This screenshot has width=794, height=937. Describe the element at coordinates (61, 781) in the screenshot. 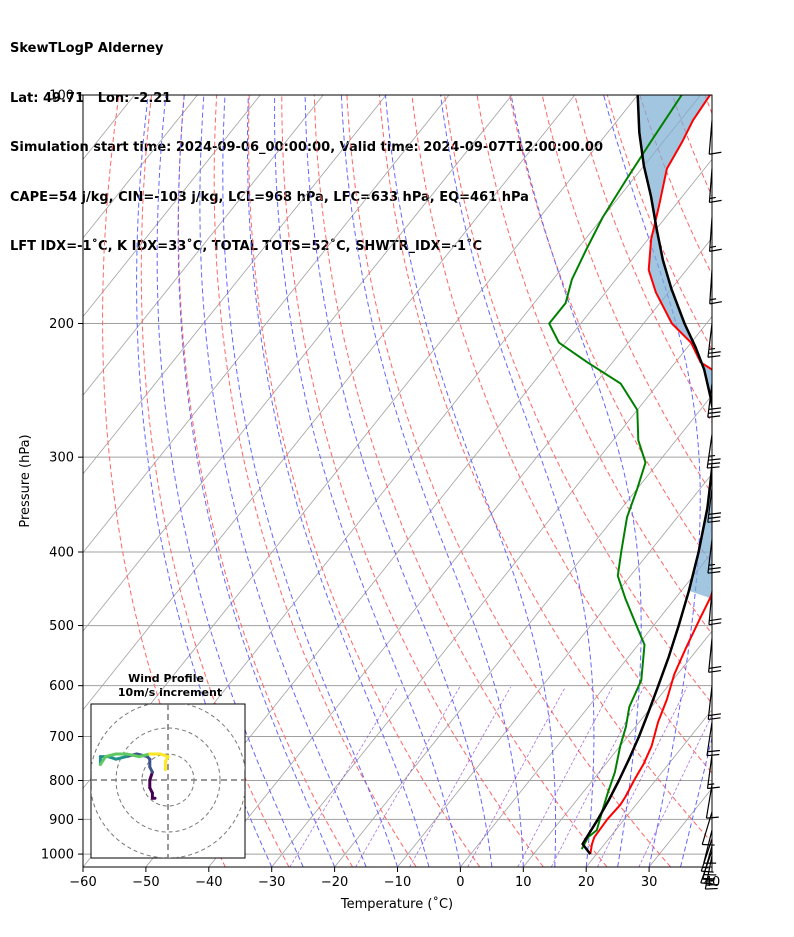

I see `y-tick-label: 800` at that location.